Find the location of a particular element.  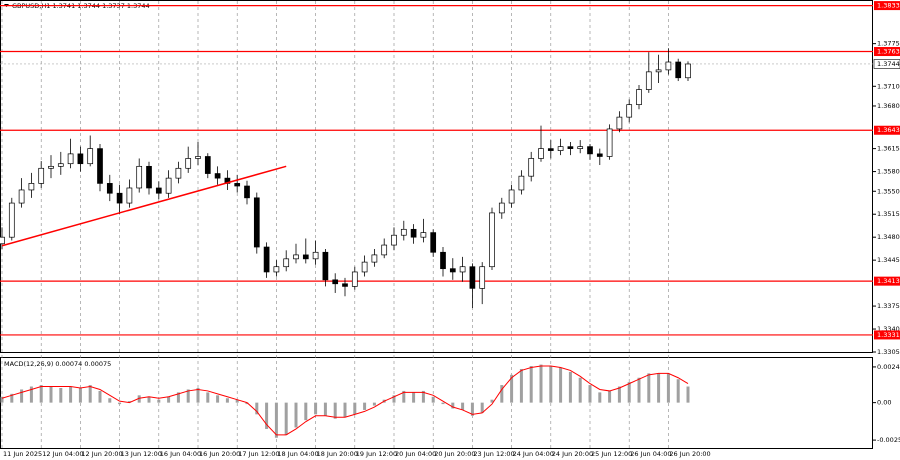

y-tick-label: 1.3550 is located at coordinates (888, 191).